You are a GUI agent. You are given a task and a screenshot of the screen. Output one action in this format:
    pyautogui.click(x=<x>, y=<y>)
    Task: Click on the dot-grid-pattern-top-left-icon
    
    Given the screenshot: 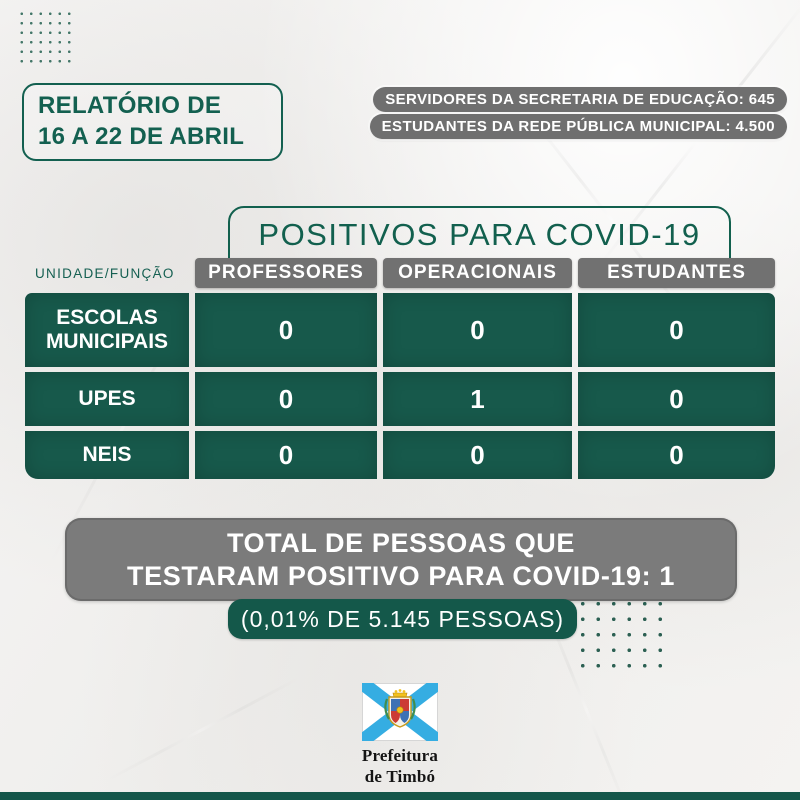 What is the action you would take?
    pyautogui.click(x=45, y=36)
    